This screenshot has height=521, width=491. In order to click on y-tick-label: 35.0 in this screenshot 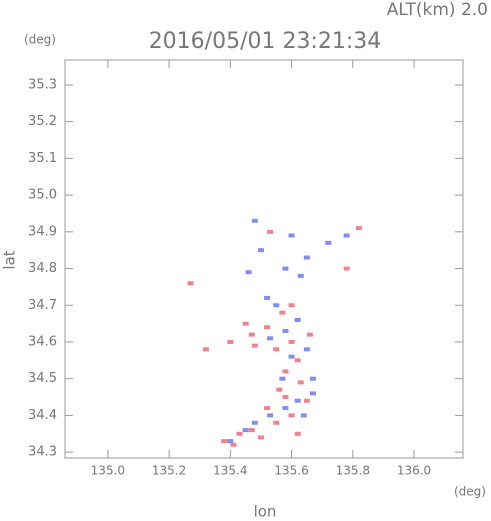, I will do `click(42, 195)`.